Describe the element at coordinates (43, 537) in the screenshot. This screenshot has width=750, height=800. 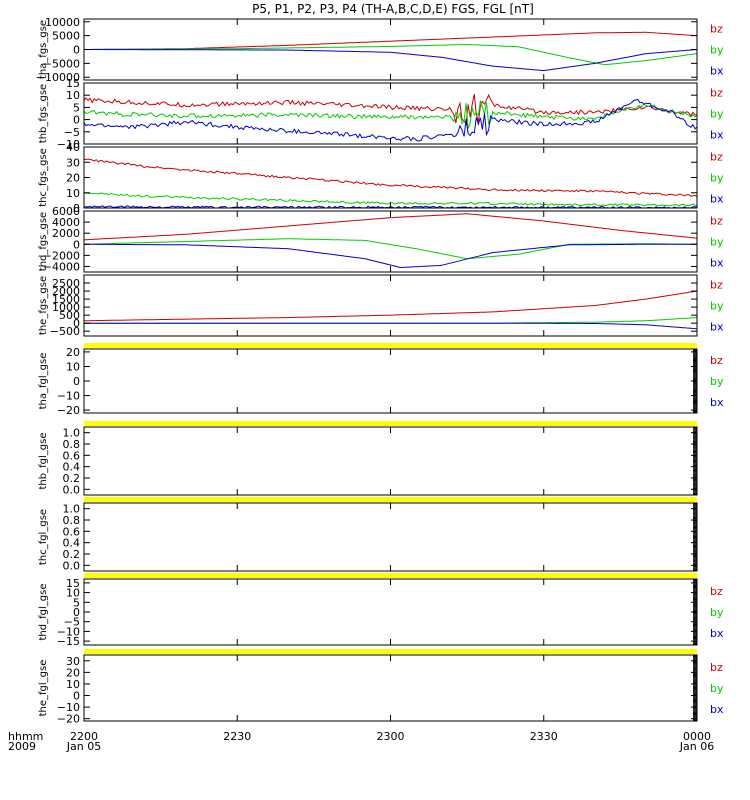
I see `y-axis-label: thc_fgl_gse` at that location.